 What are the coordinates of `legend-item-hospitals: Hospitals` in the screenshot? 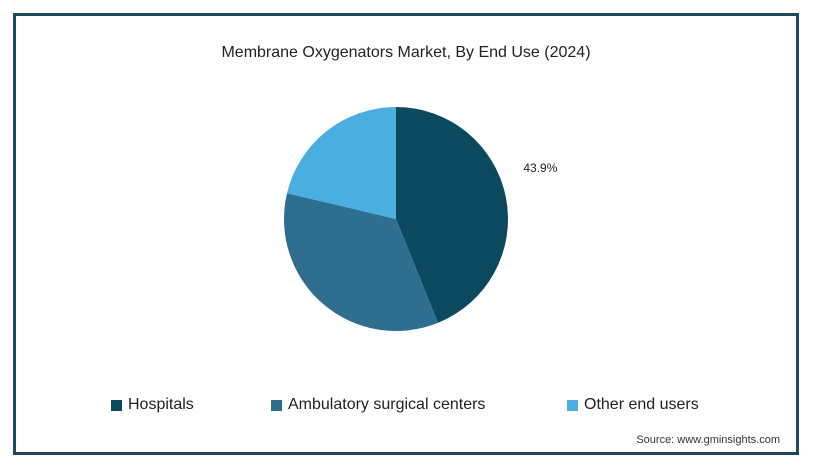 It's located at (152, 405).